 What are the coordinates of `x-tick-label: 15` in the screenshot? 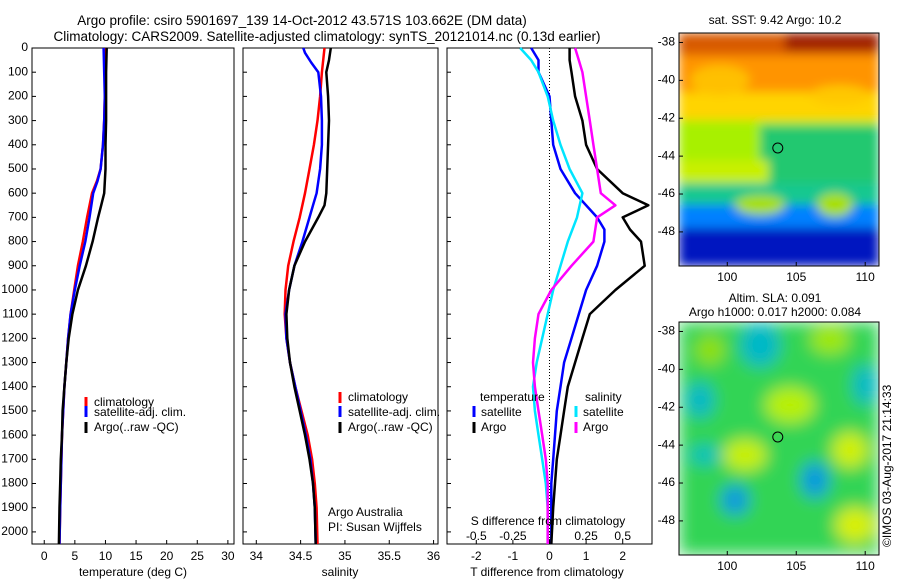 It's located at (136, 556).